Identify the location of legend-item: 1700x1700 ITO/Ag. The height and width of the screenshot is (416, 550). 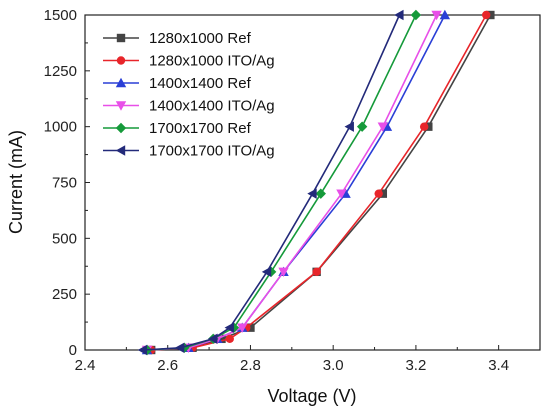
(189, 151).